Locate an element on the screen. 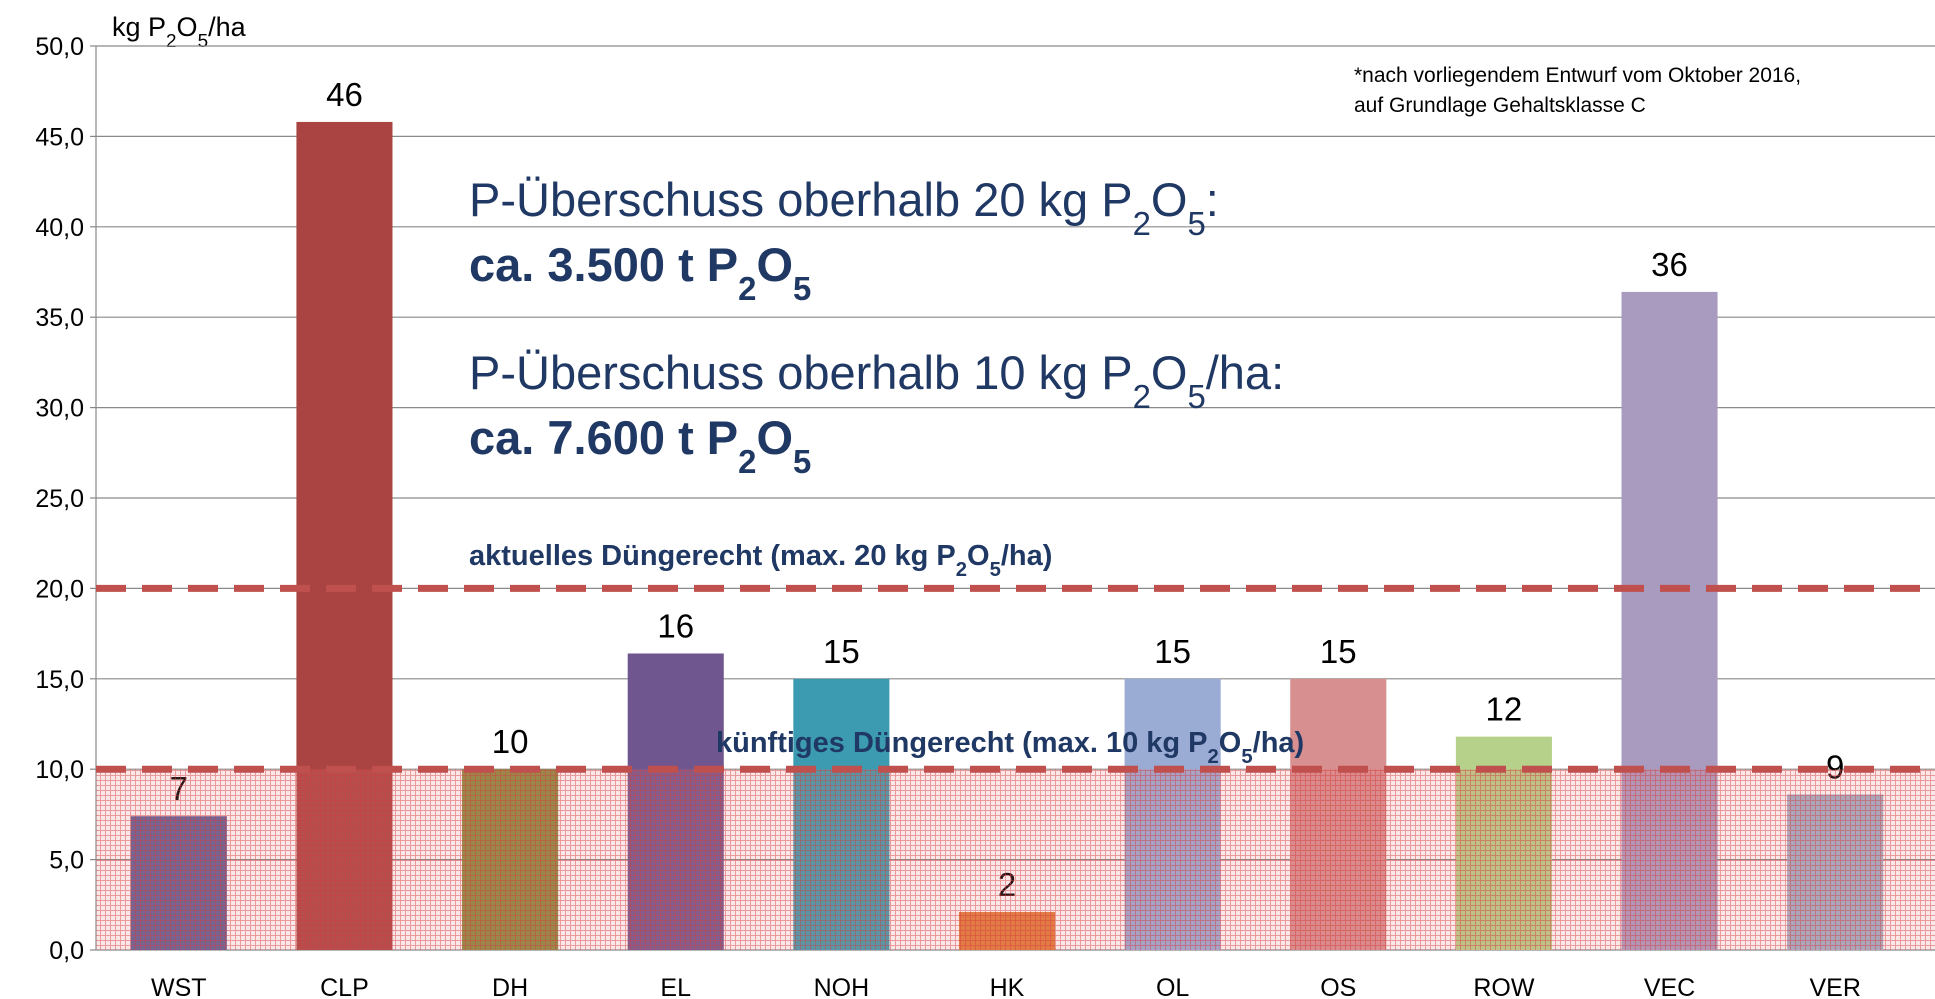 The height and width of the screenshot is (999, 1935). footnote: auf Grundlage Gehaltsklasse C is located at coordinates (1500, 105).